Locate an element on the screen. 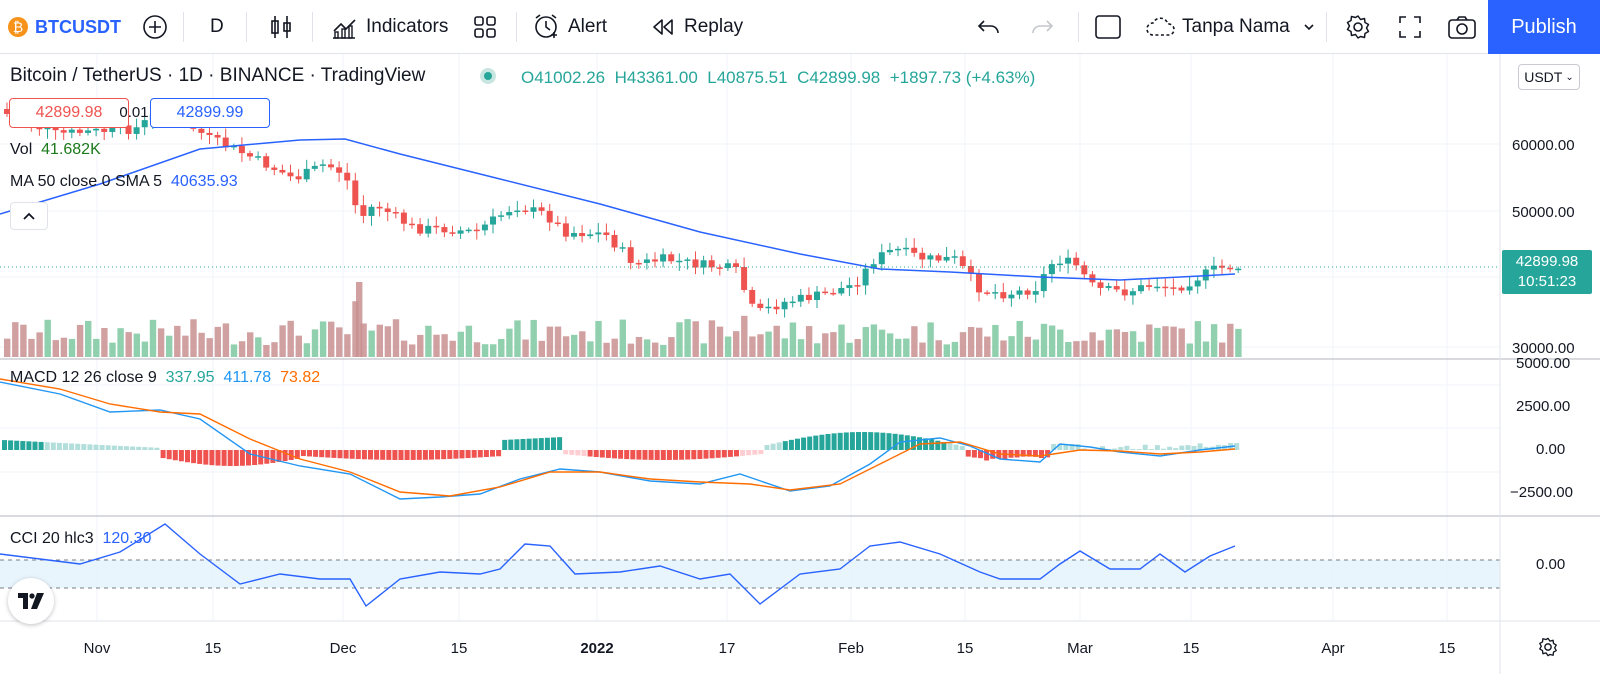  currency-selector: USDT ⌄ is located at coordinates (1549, 77).